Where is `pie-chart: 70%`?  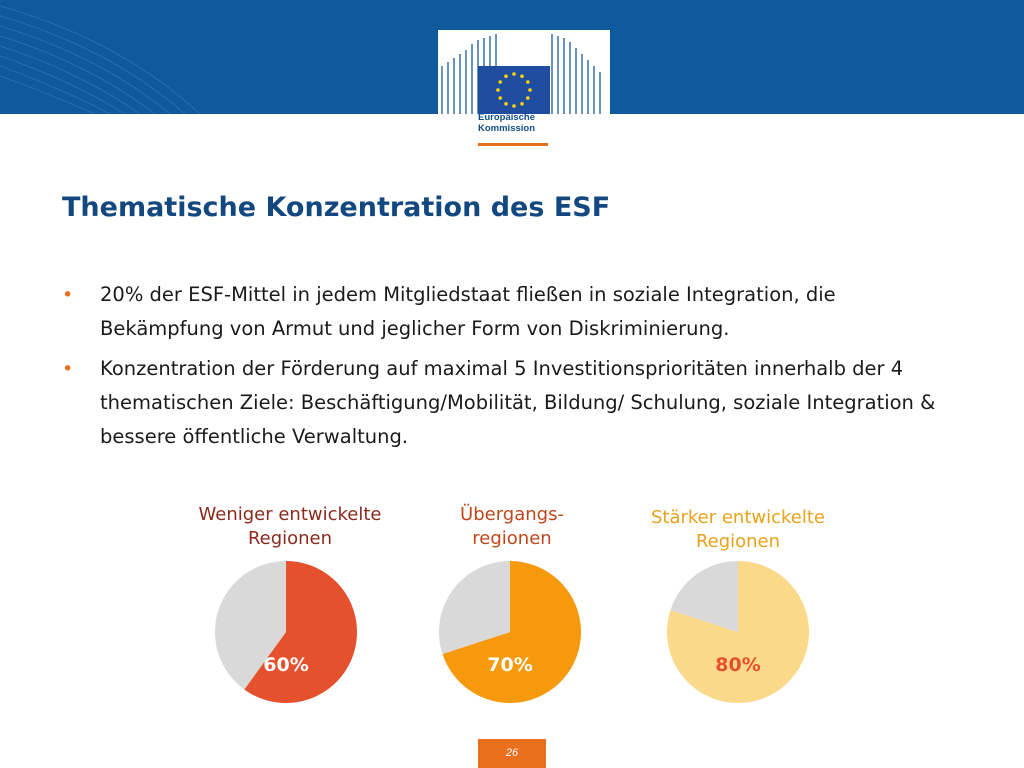
pie-chart: 70% is located at coordinates (510, 632).